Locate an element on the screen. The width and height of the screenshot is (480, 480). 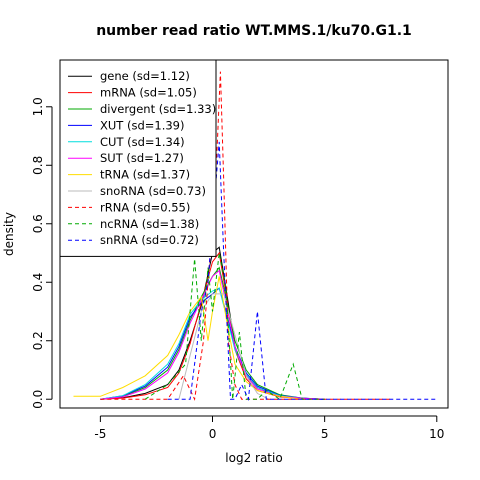
x-axis-label: log2 ratio is located at coordinates (253, 458).